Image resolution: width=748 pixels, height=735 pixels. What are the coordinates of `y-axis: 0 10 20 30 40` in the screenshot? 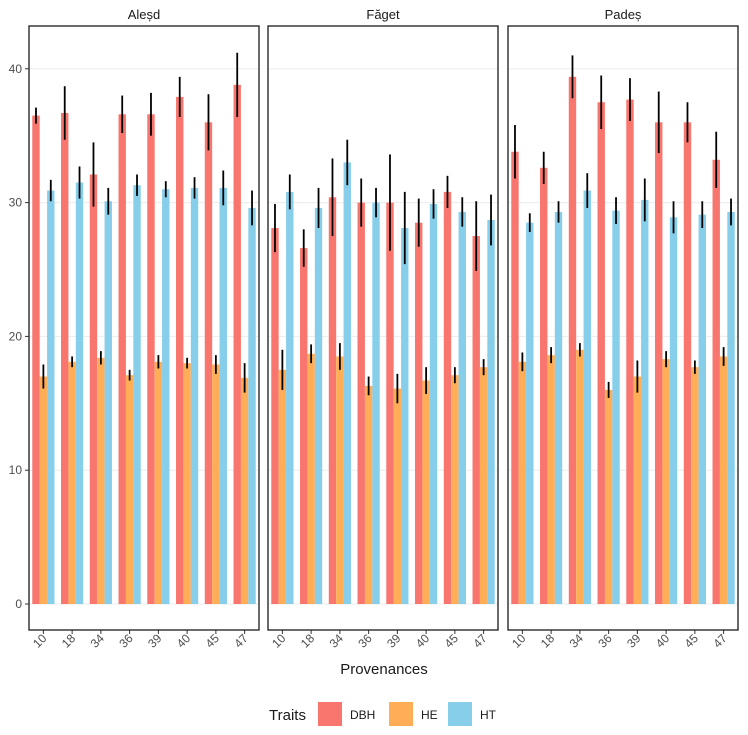 It's located at (19, 336).